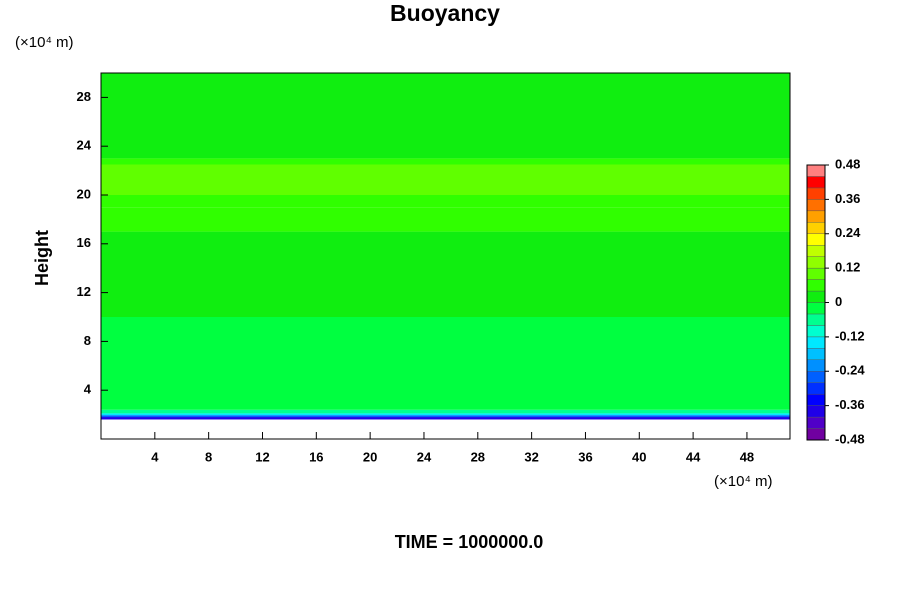  What do you see at coordinates (87, 340) in the screenshot?
I see `y-tick-label: 8` at bounding box center [87, 340].